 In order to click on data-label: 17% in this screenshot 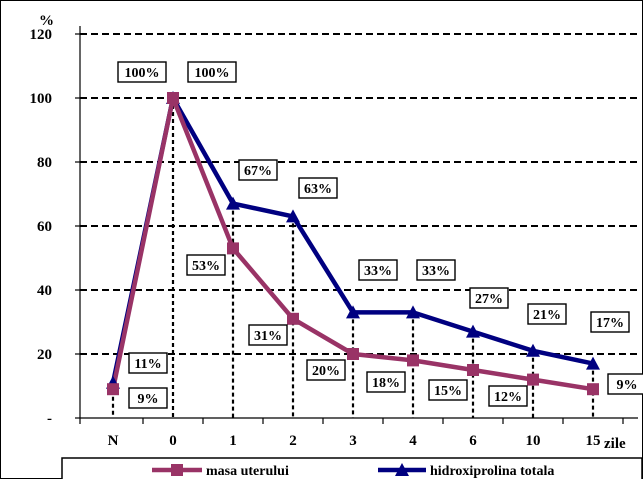, I will do `click(610, 323)`.